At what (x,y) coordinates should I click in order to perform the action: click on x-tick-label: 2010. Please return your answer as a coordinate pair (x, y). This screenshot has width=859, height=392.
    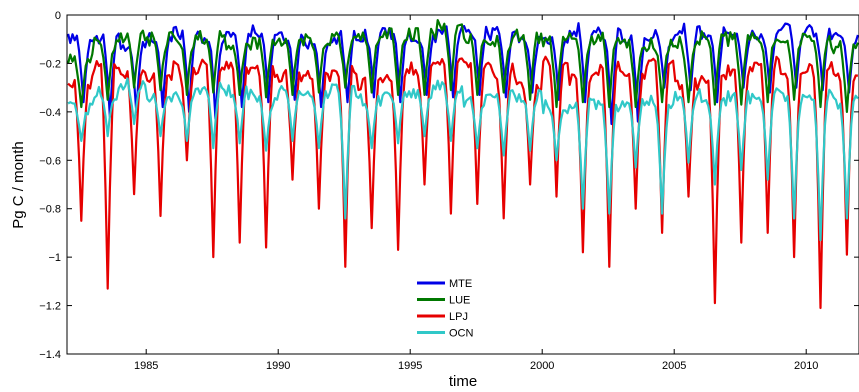
    Looking at the image, I should click on (806, 366).